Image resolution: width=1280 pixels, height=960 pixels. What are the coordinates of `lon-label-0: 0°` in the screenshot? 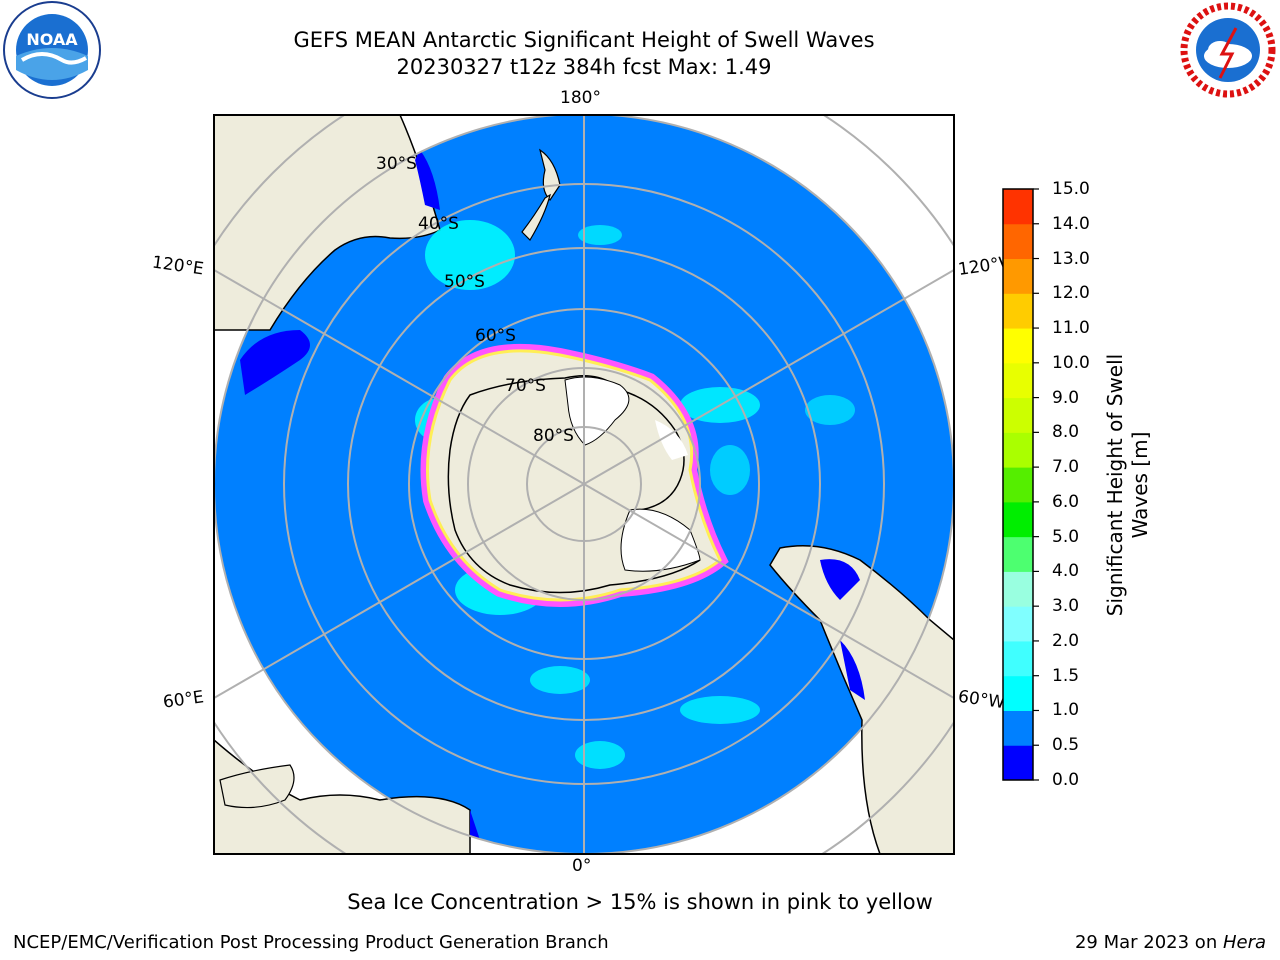 It's located at (582, 866).